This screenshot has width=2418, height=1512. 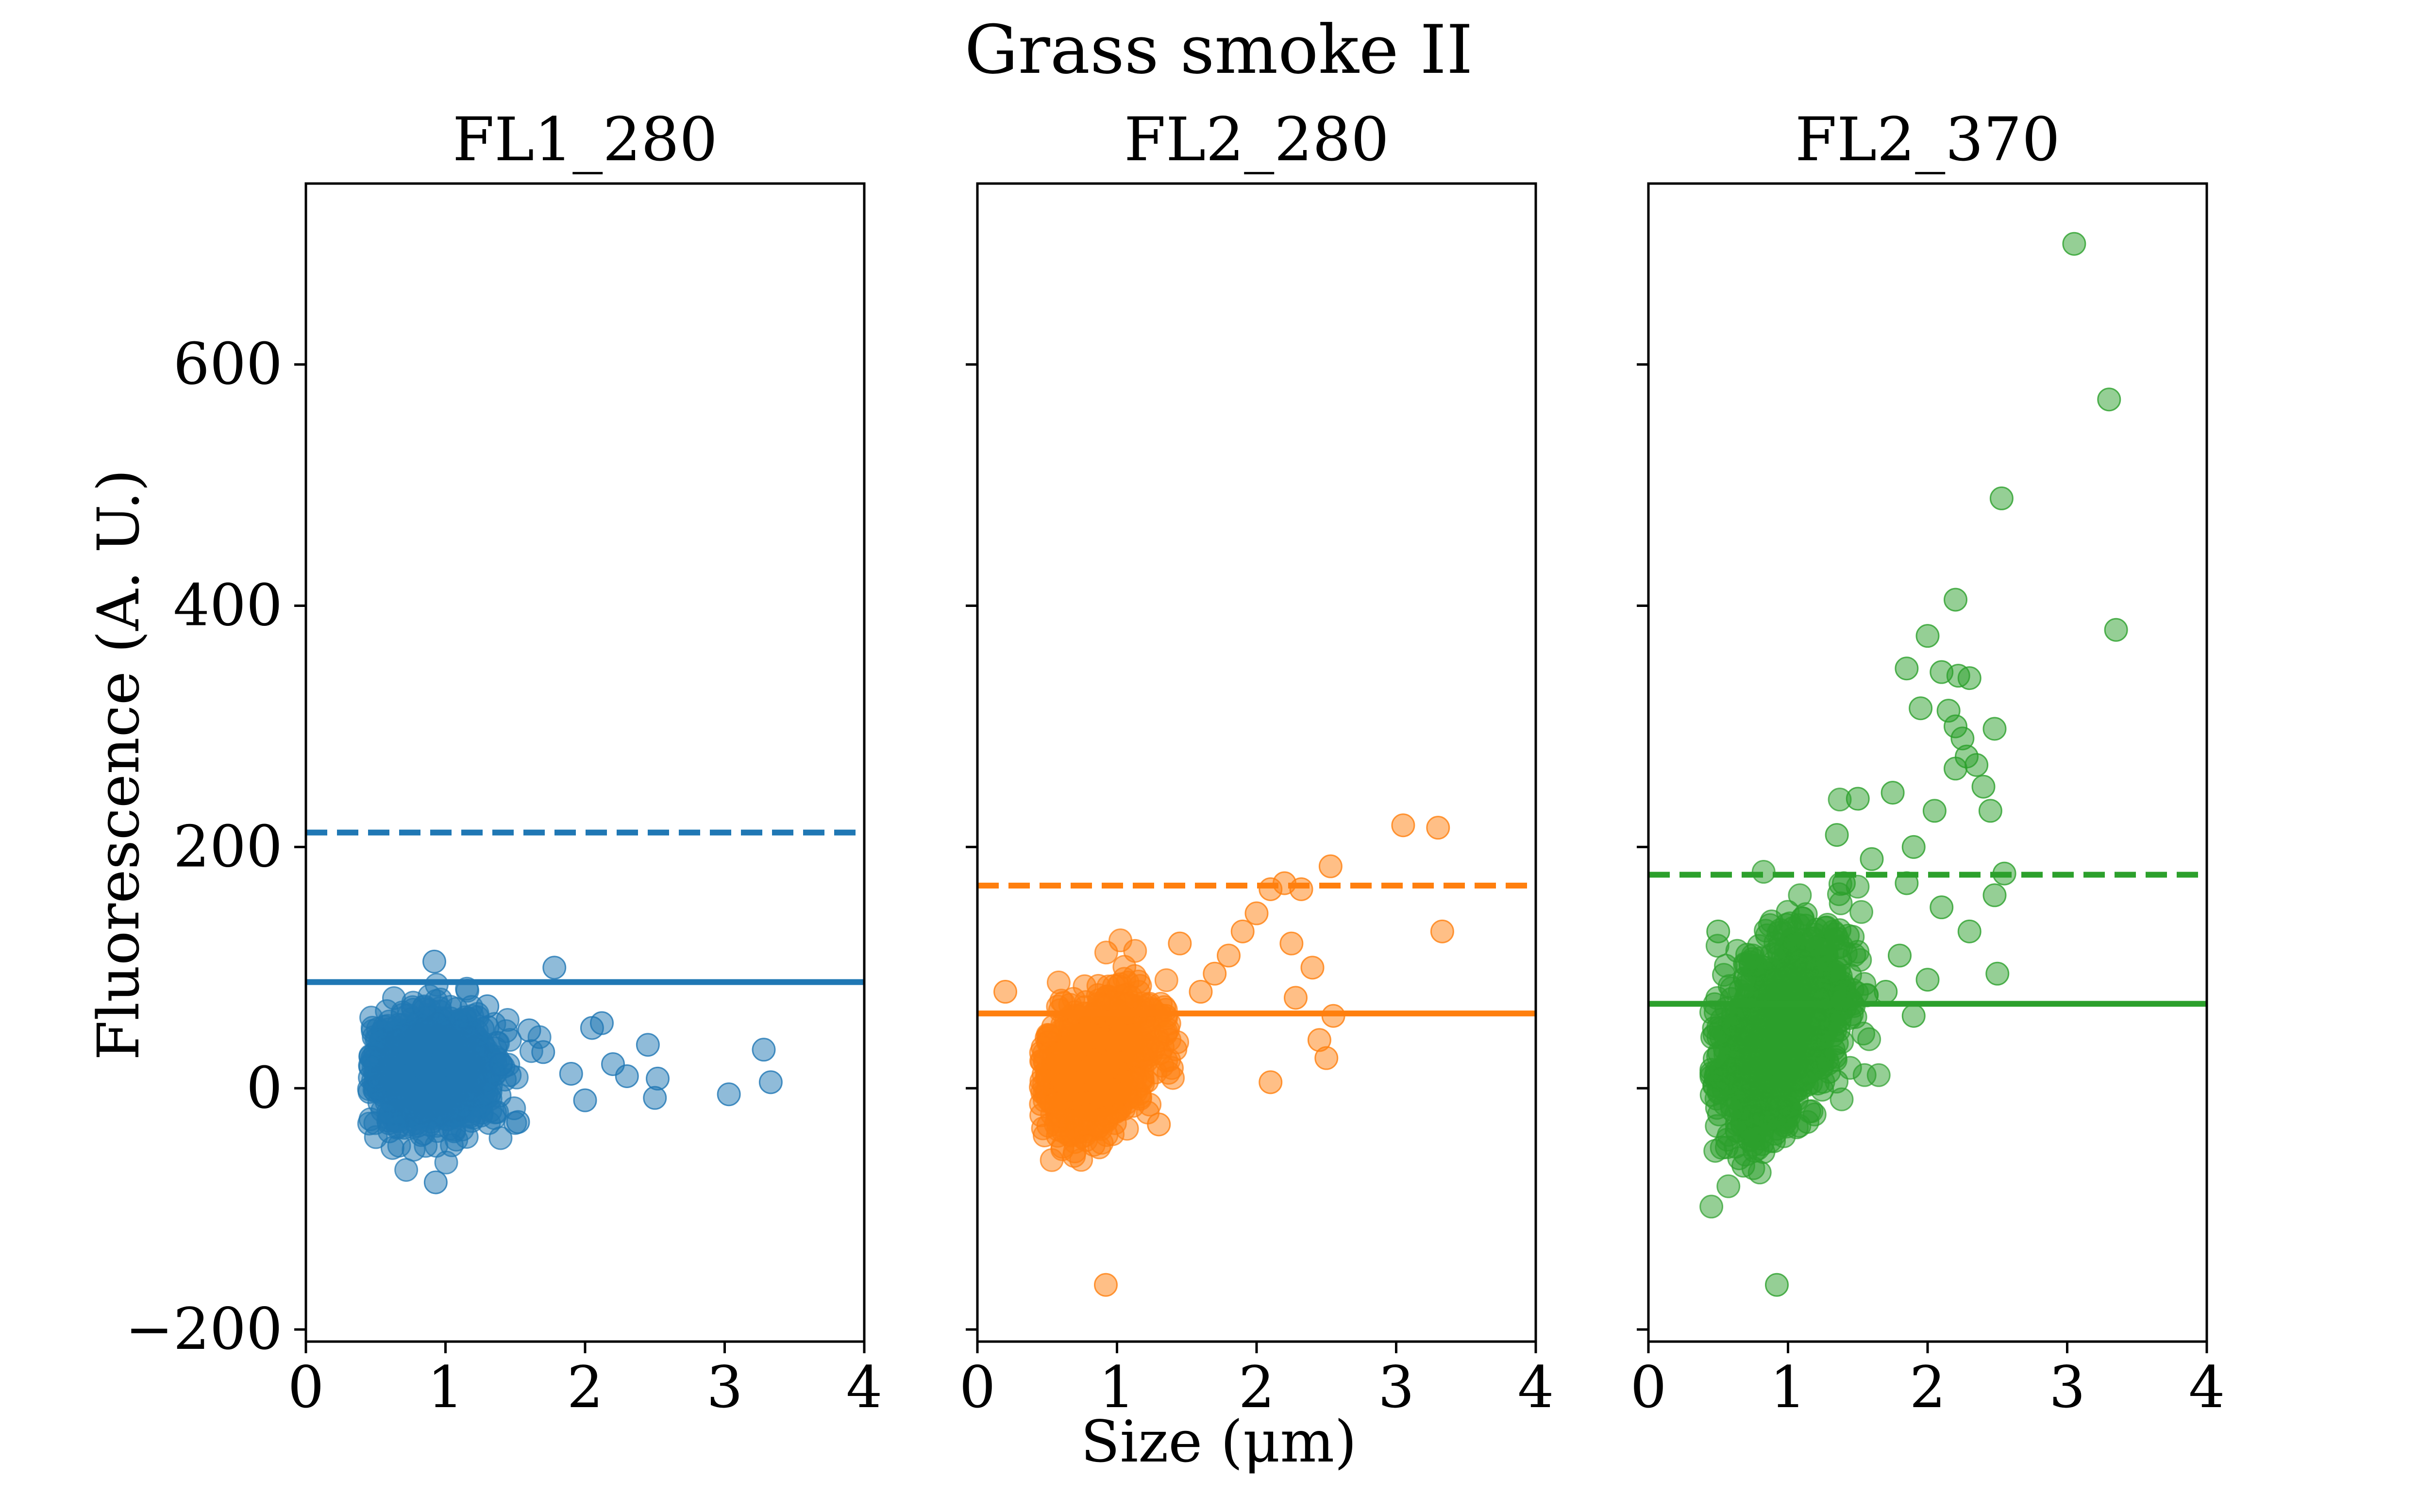 What do you see at coordinates (118, 764) in the screenshot?
I see `y-axis-label: Fluorescence (A. U.)` at bounding box center [118, 764].